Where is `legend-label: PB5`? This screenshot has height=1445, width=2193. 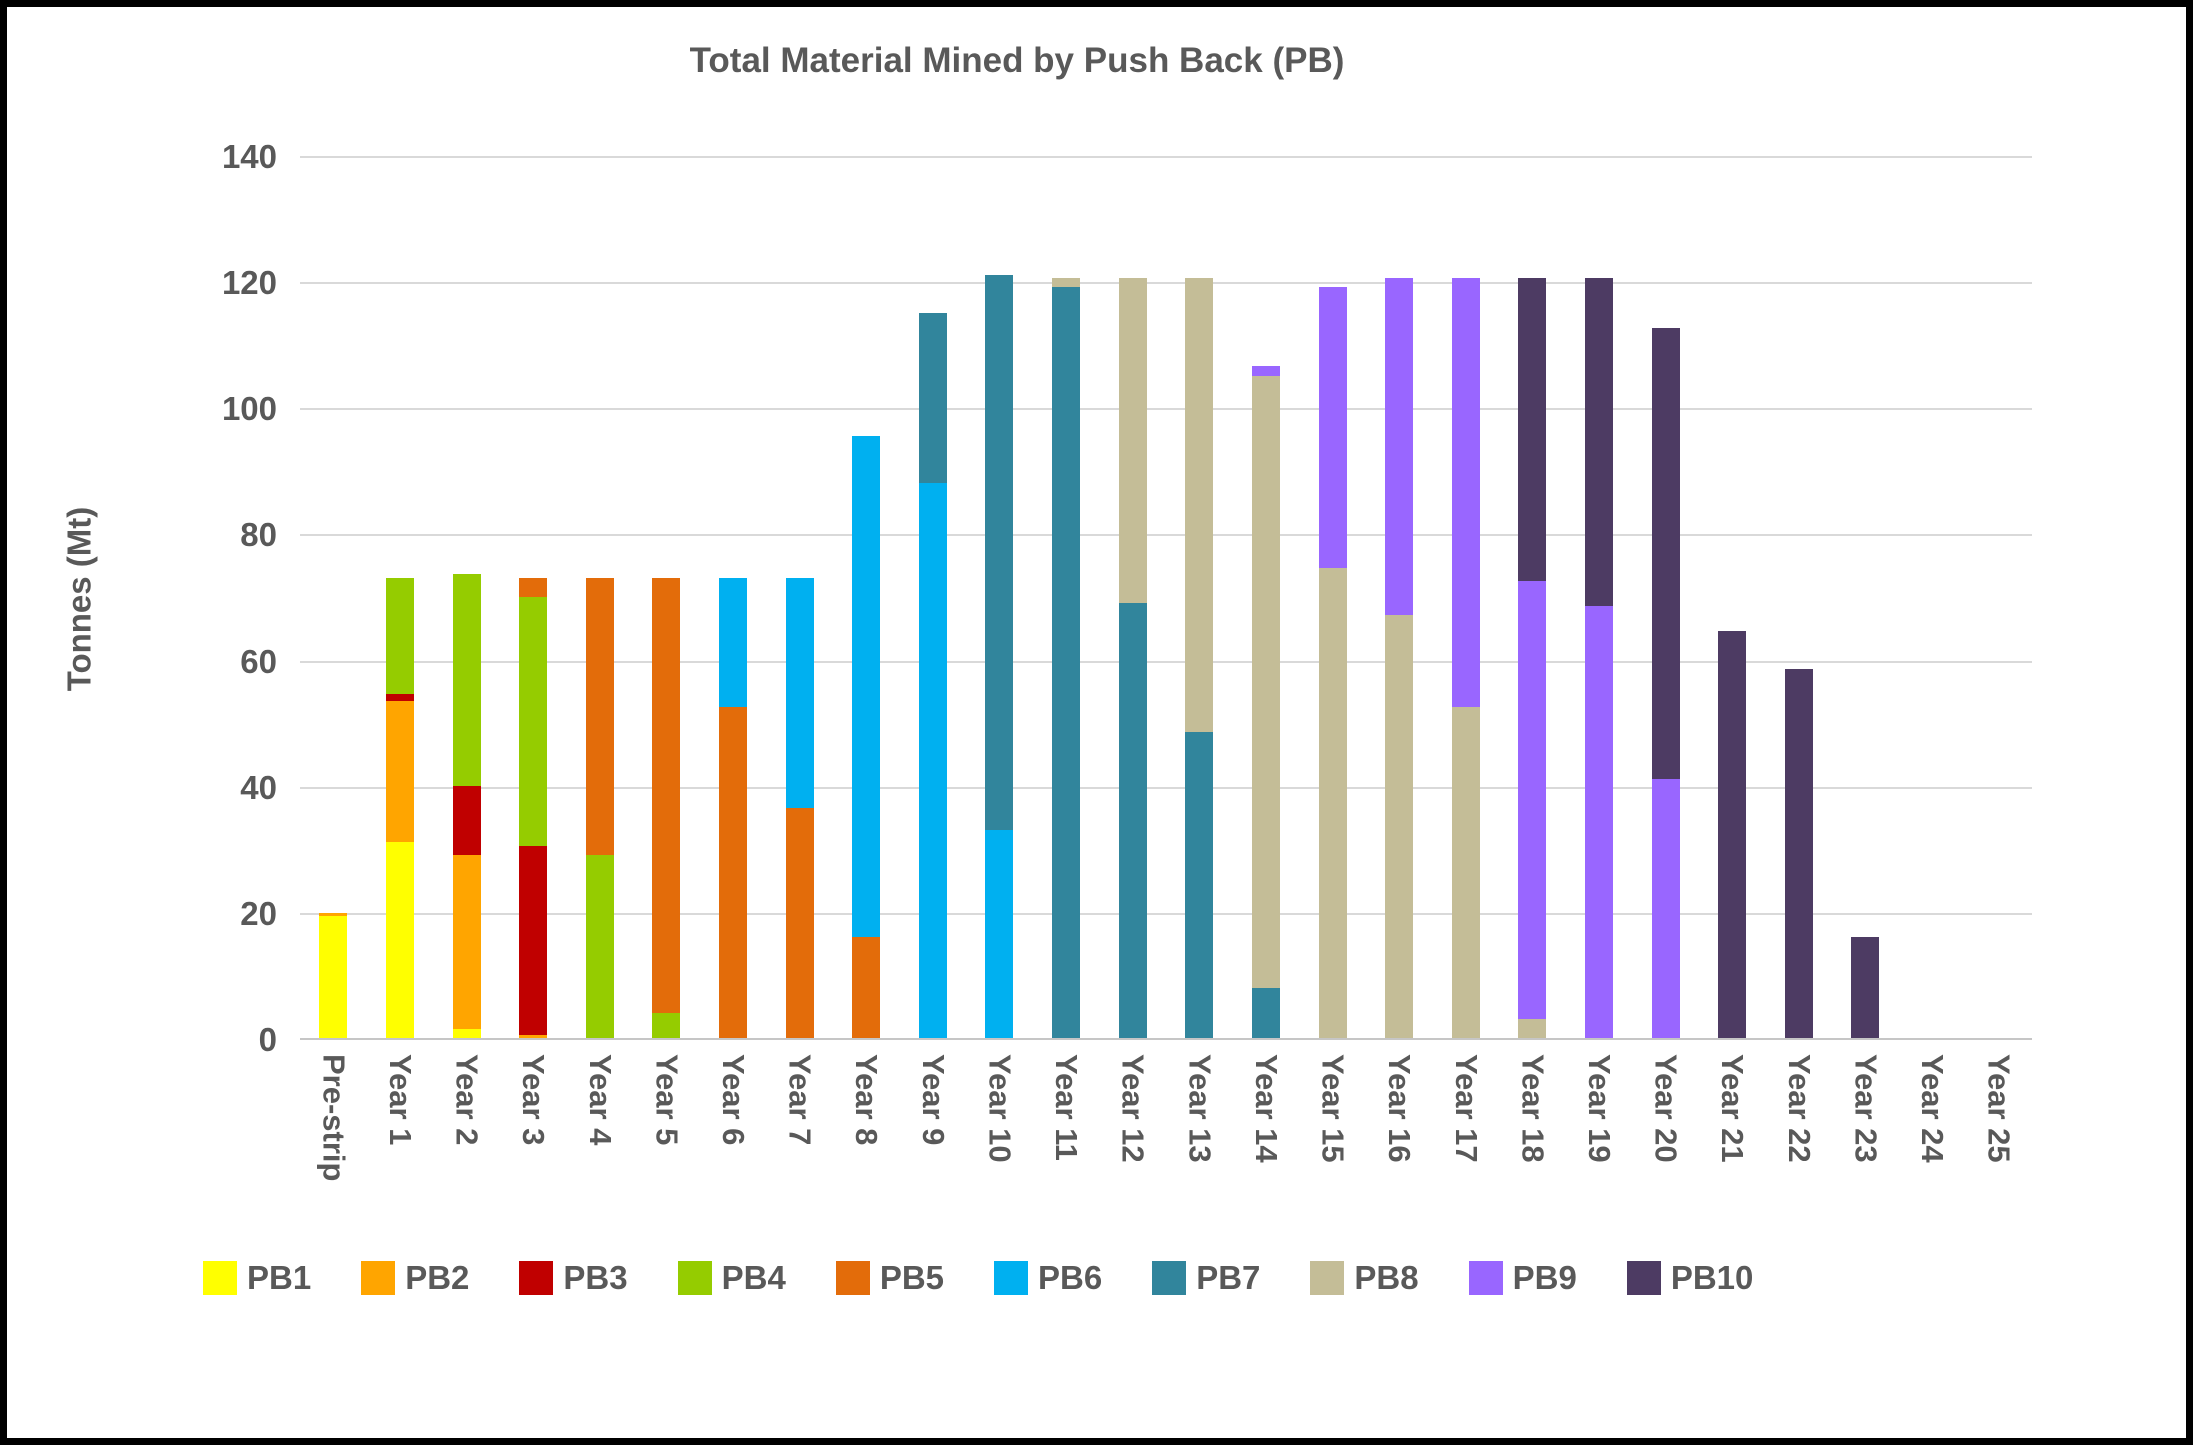 legend-label: PB5 is located at coordinates (912, 1277).